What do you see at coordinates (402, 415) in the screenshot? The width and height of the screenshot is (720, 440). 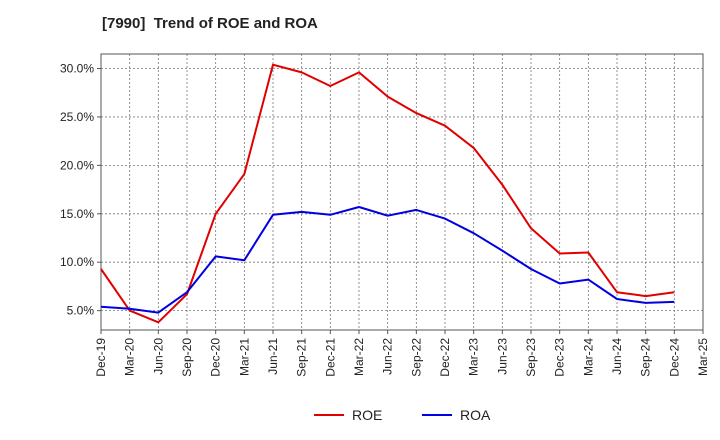 I see `legend: ROE ROA` at bounding box center [402, 415].